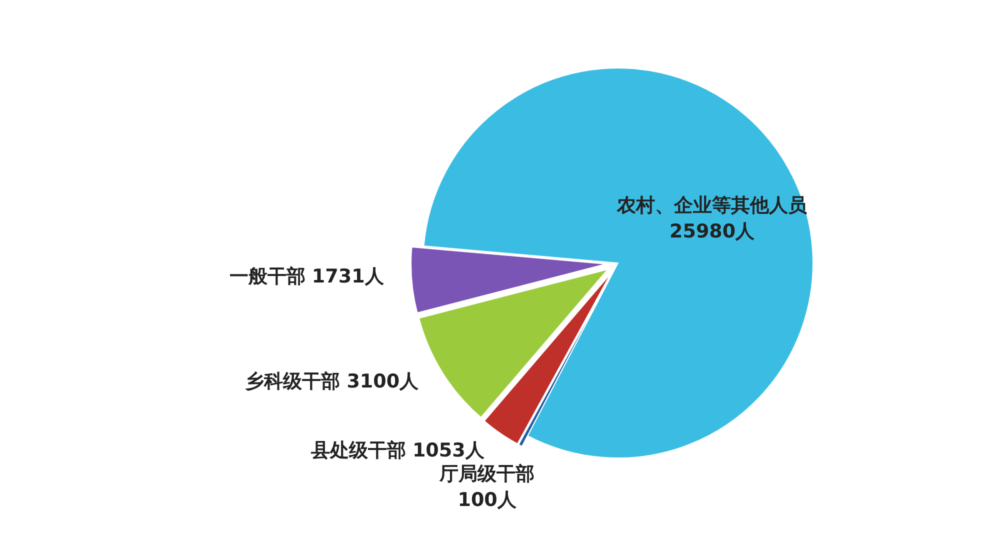  What do you see at coordinates (307, 276) in the screenshot?
I see `slice-label: 一般干部 1731人` at bounding box center [307, 276].